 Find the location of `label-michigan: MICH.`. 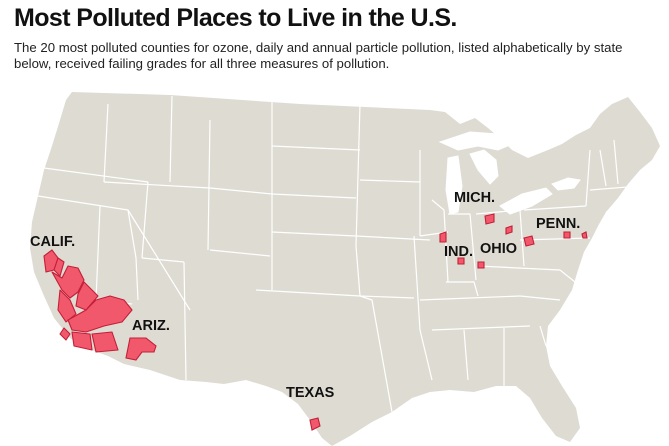

label-michigan: MICH. is located at coordinates (474, 198).